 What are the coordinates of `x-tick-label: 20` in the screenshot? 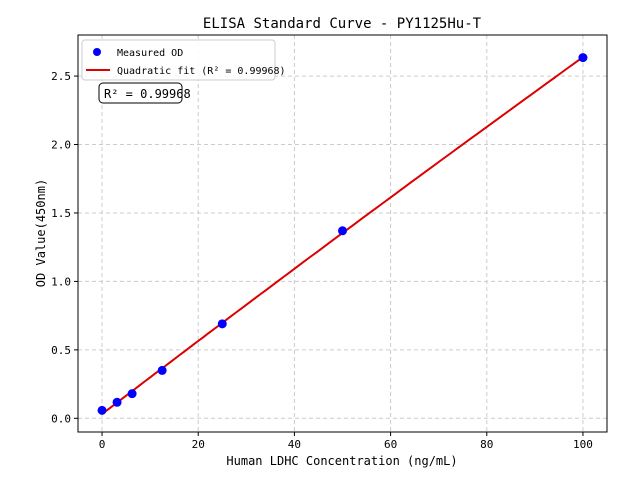 It's located at (198, 444).